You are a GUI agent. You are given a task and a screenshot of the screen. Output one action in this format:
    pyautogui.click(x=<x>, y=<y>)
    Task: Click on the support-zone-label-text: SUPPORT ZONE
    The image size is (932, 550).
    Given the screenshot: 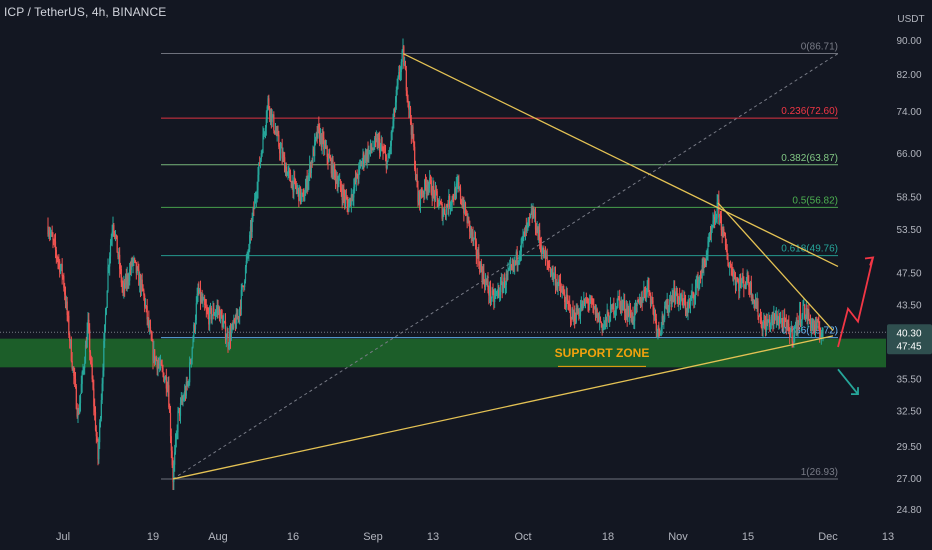 What is the action you would take?
    pyautogui.click(x=602, y=353)
    